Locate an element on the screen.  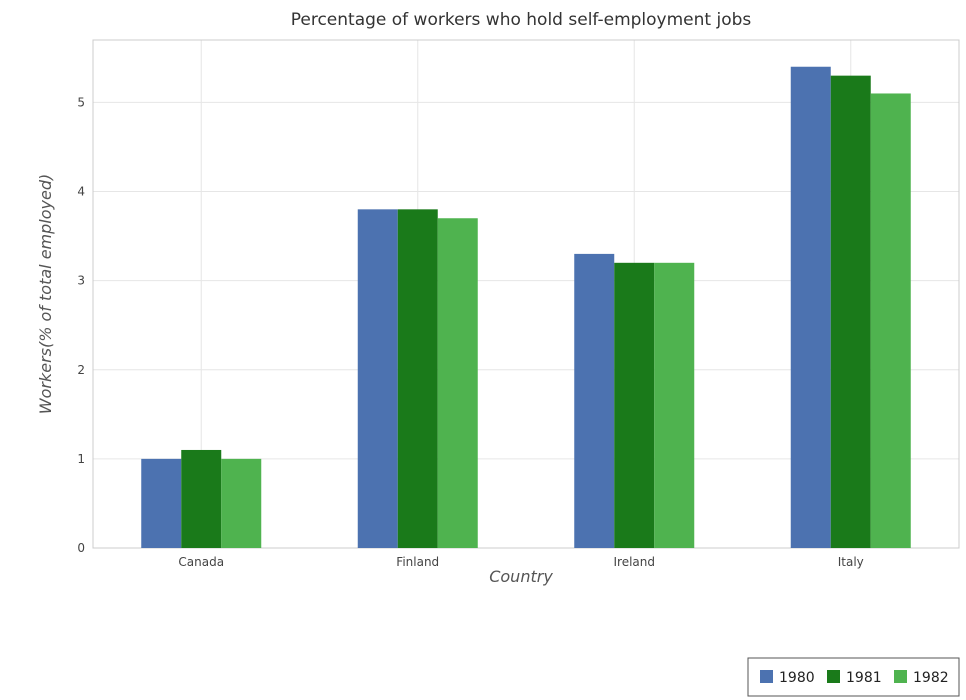
bar-1982-canada is located at coordinates (241, 503).